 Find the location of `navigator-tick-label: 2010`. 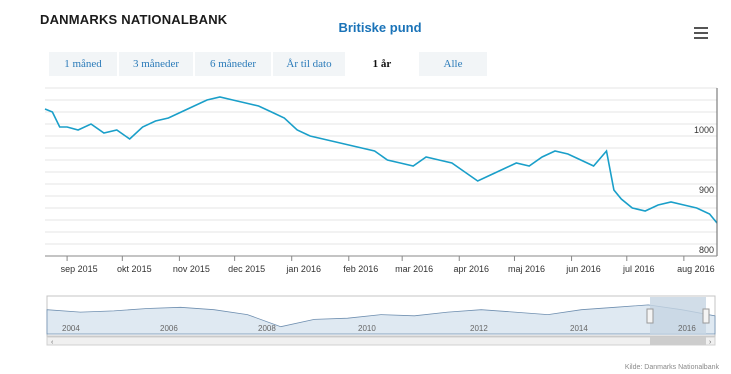

navigator-tick-label: 2010 is located at coordinates (367, 328).